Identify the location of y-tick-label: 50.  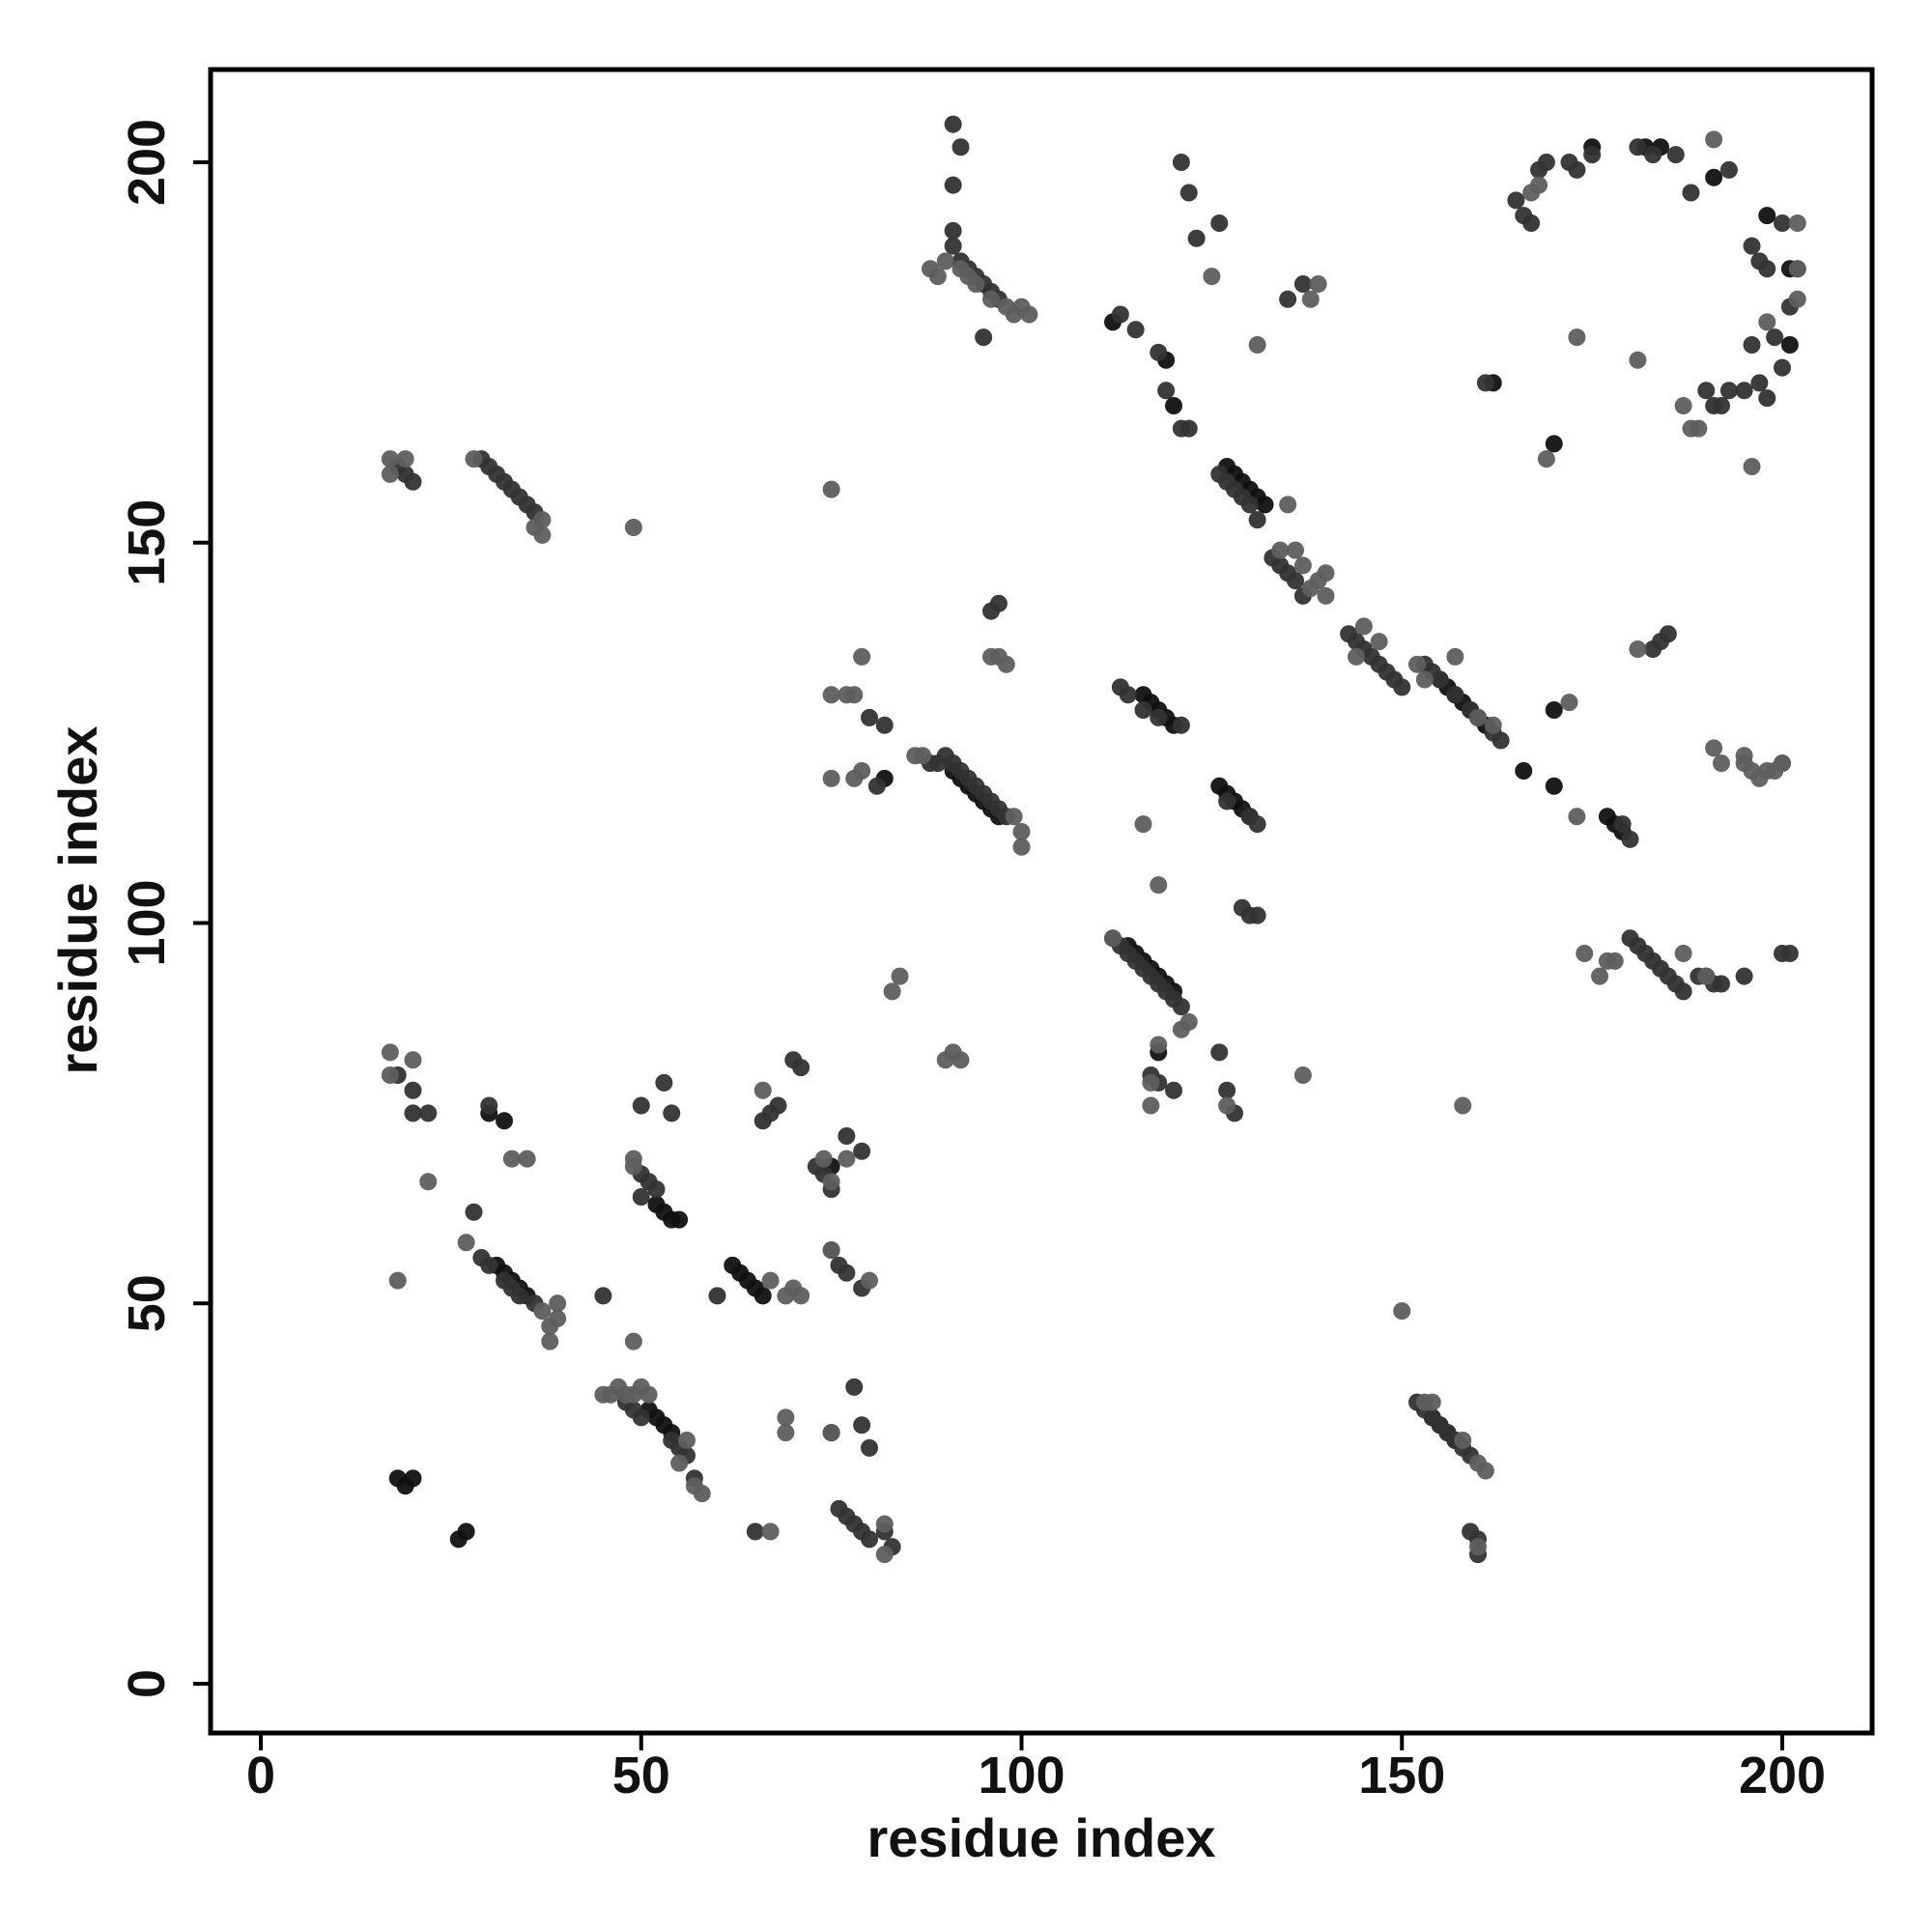
(147, 1303).